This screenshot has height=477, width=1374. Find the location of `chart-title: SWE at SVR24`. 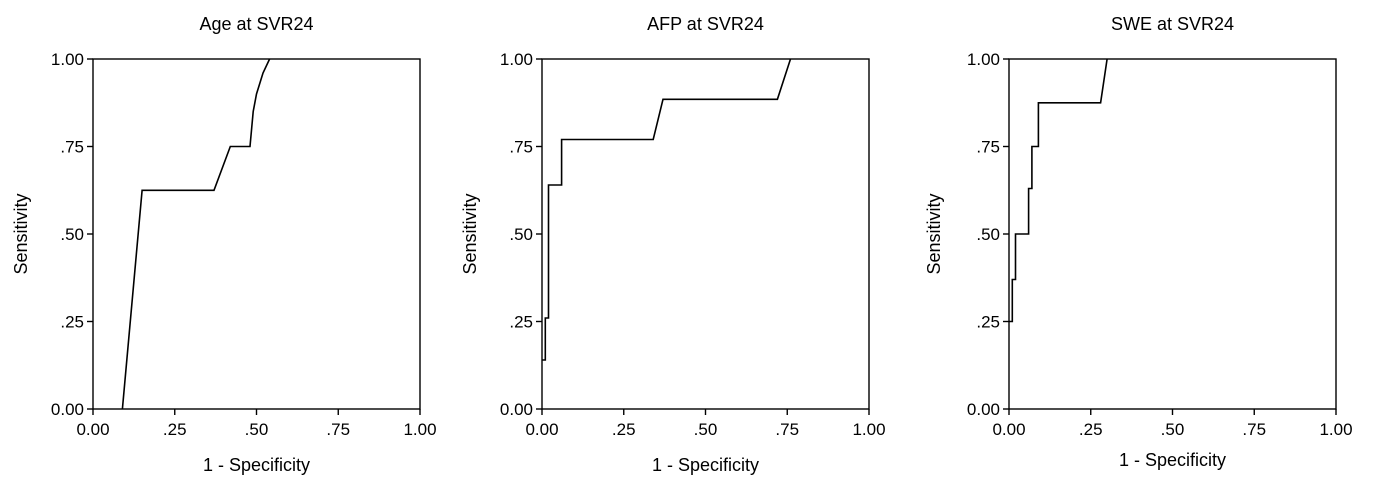

chart-title: SWE at SVR24 is located at coordinates (1172, 24).